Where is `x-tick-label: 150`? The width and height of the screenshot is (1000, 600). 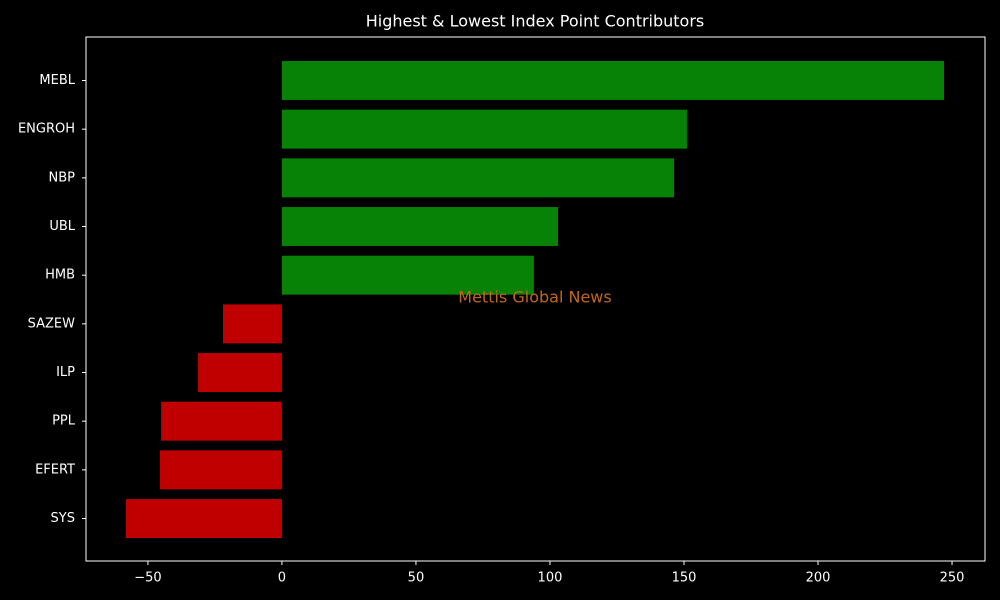 x-tick-label: 150 is located at coordinates (684, 578).